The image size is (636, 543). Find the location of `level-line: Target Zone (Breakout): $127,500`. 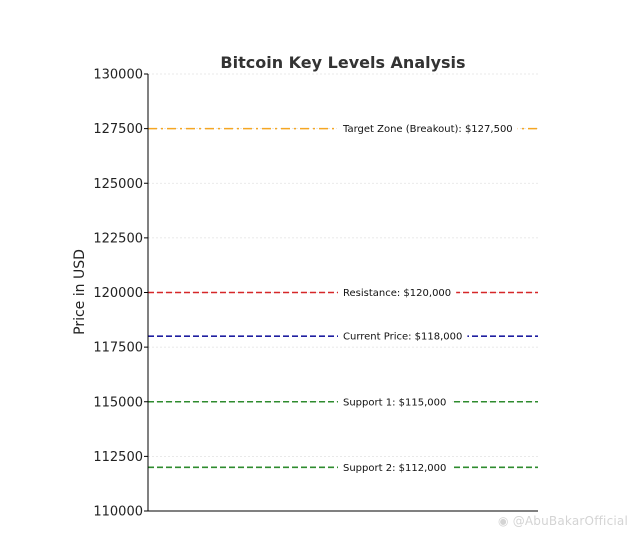

level-line: Target Zone (Breakout): $127,500 is located at coordinates (343, 130).